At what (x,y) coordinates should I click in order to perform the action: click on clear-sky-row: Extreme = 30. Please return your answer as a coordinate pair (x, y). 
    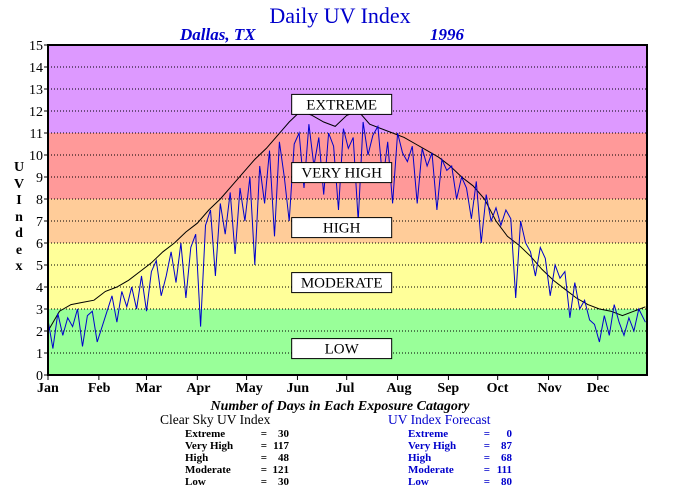
    Looking at the image, I should click on (237, 434).